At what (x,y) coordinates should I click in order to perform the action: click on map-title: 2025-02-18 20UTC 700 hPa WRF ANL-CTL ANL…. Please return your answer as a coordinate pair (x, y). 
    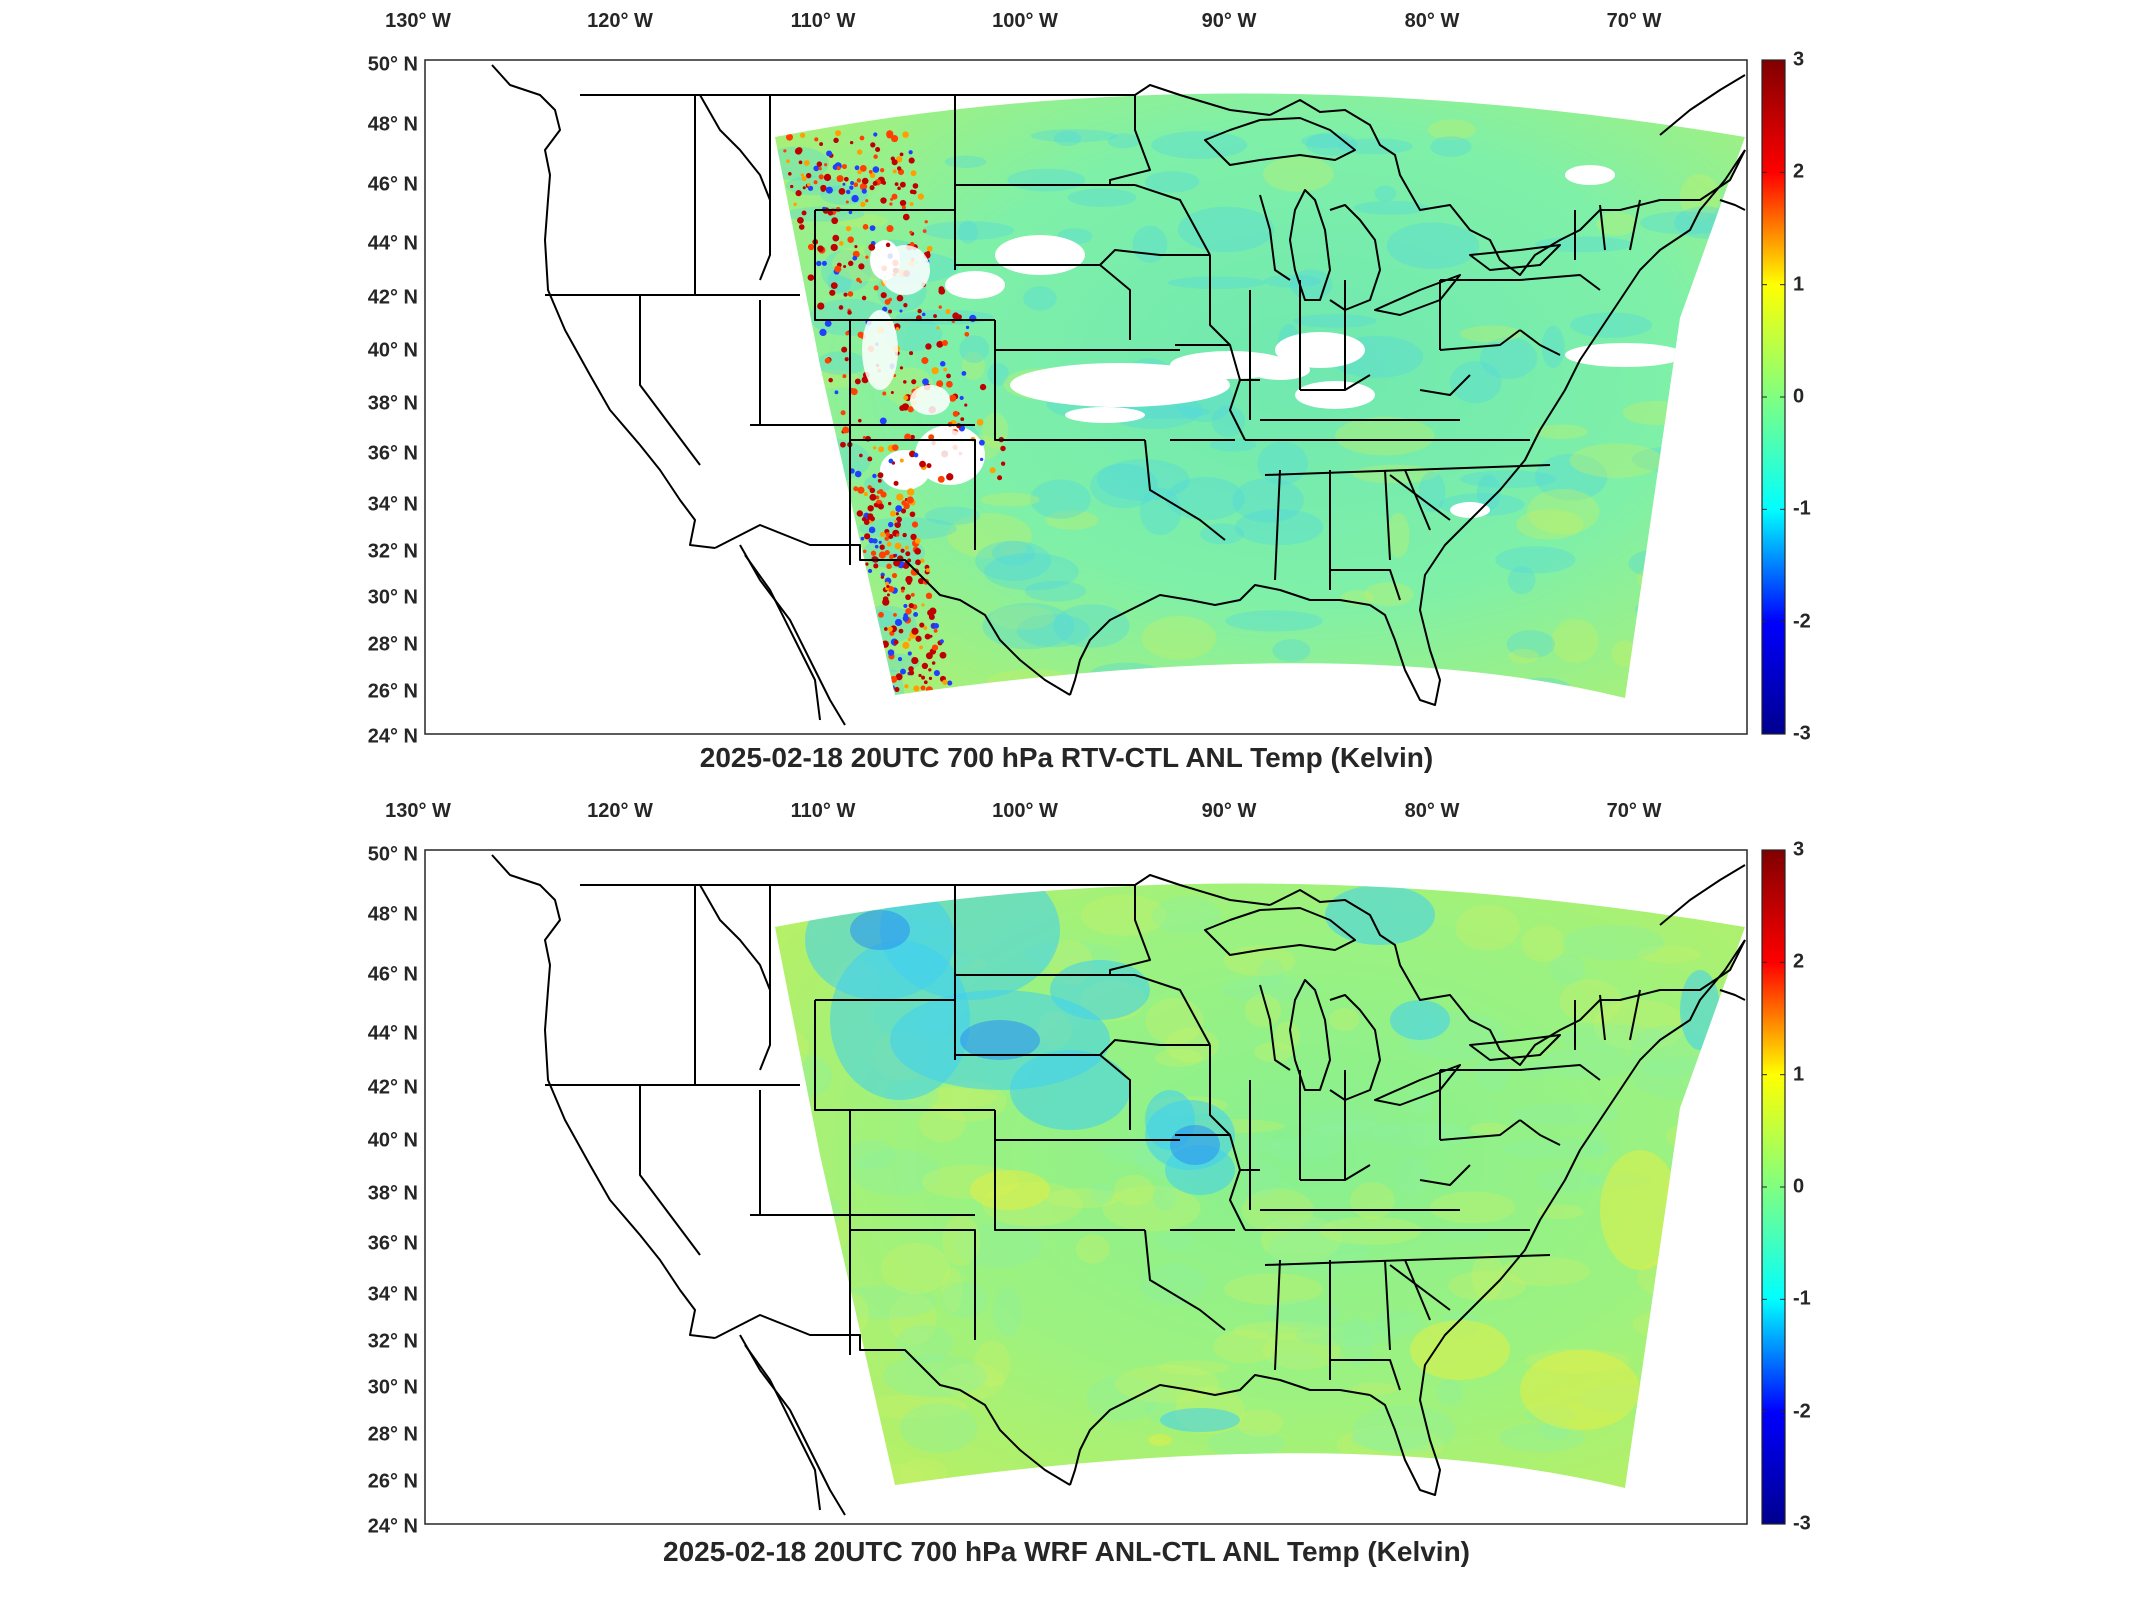
    Looking at the image, I should click on (1066, 1551).